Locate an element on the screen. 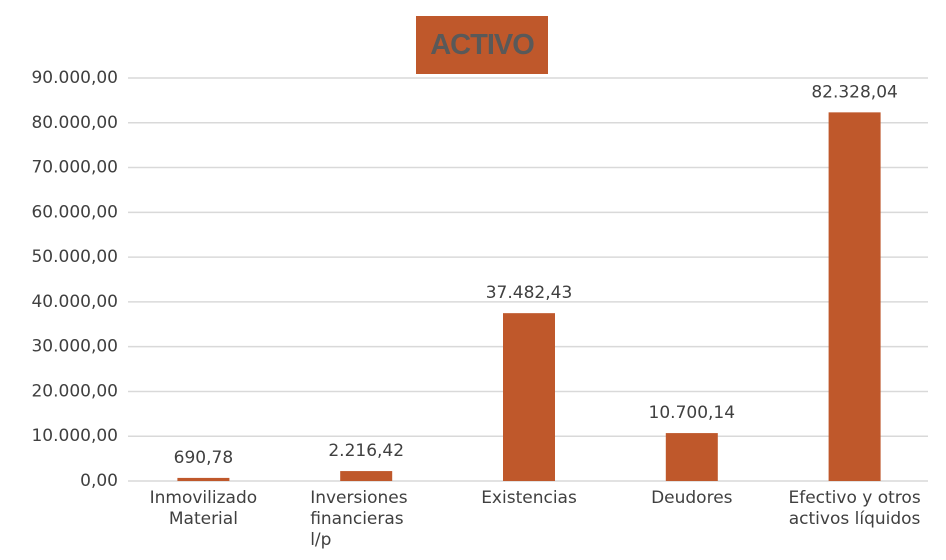 The width and height of the screenshot is (946, 560). x-tick-label: Efectivo y otros activos líquidos is located at coordinates (854, 508).